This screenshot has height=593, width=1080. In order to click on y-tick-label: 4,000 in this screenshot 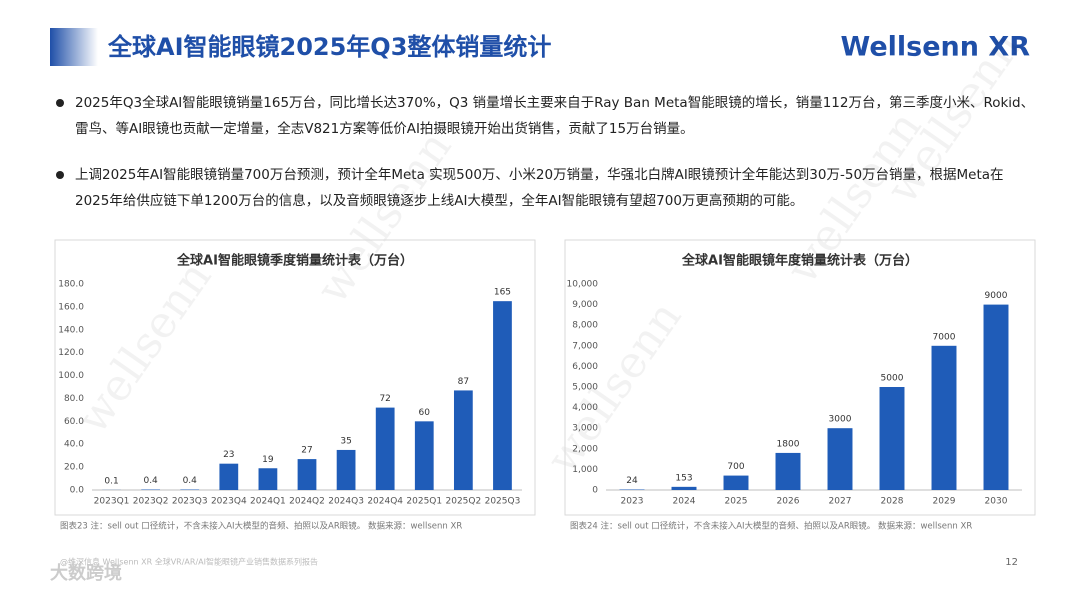, I will do `click(585, 408)`.